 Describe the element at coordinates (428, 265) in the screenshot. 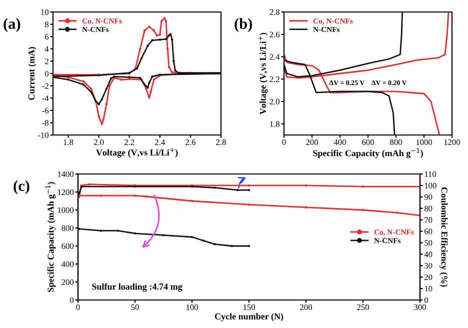

I see `y2-tick-label: 30` at that location.